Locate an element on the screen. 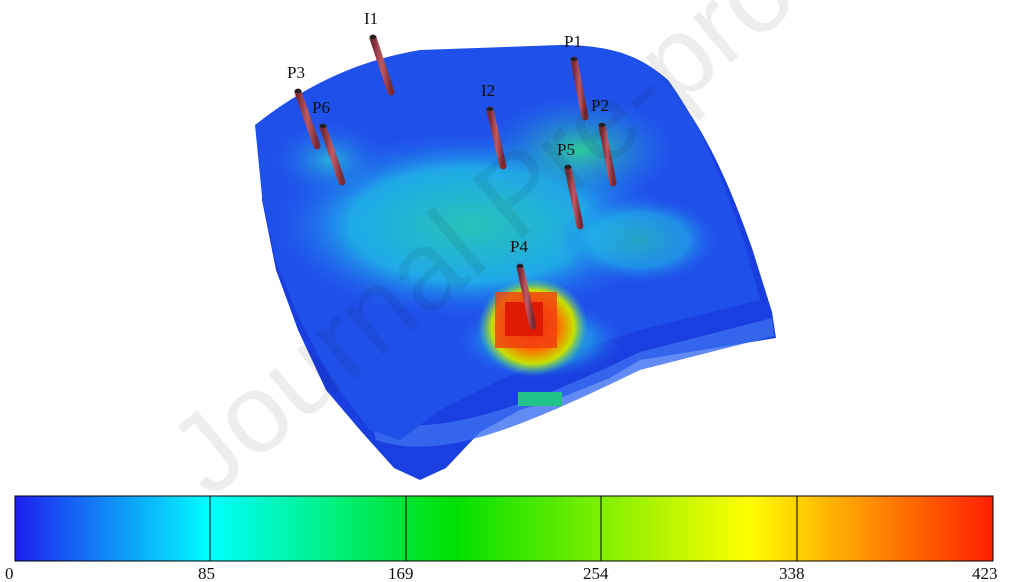  colorbar: 0 85 169 254 338 423 is located at coordinates (501, 538).